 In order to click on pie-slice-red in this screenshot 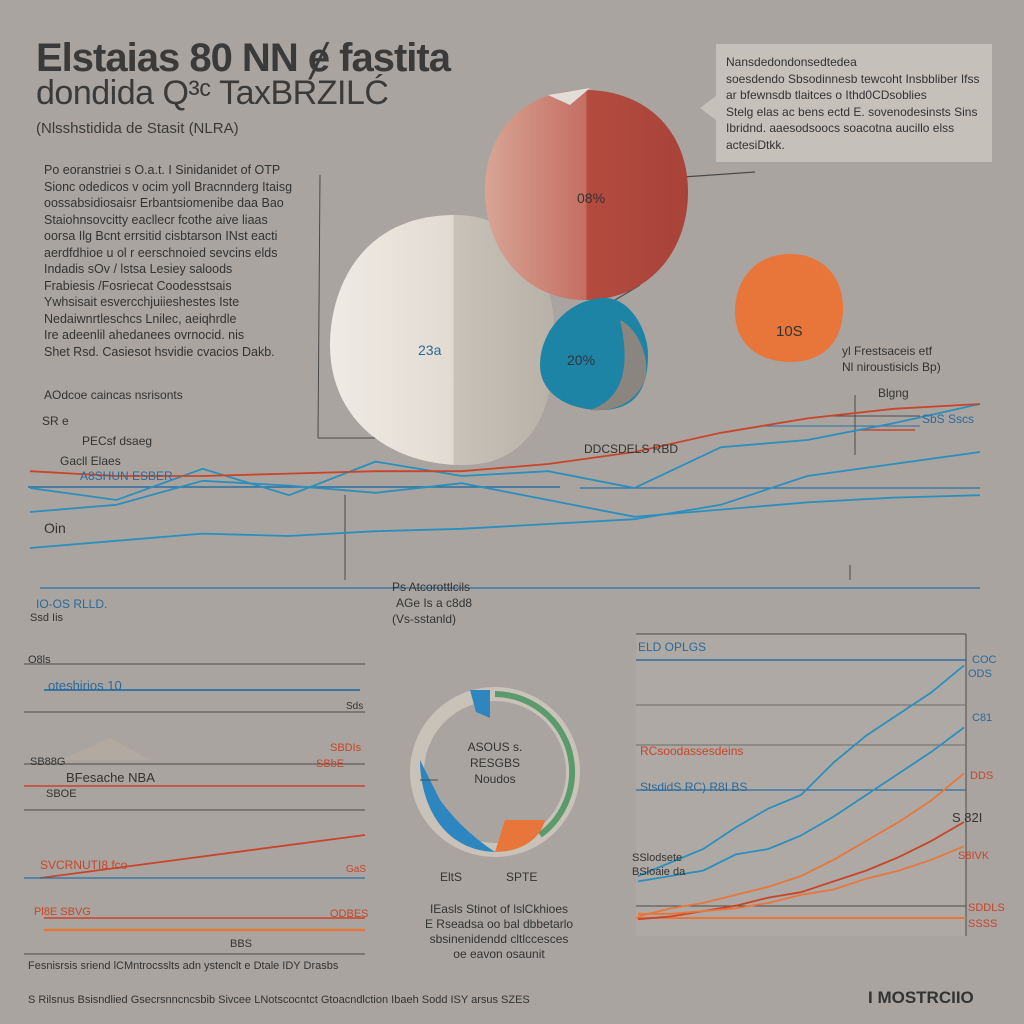, I will do `click(586, 195)`.